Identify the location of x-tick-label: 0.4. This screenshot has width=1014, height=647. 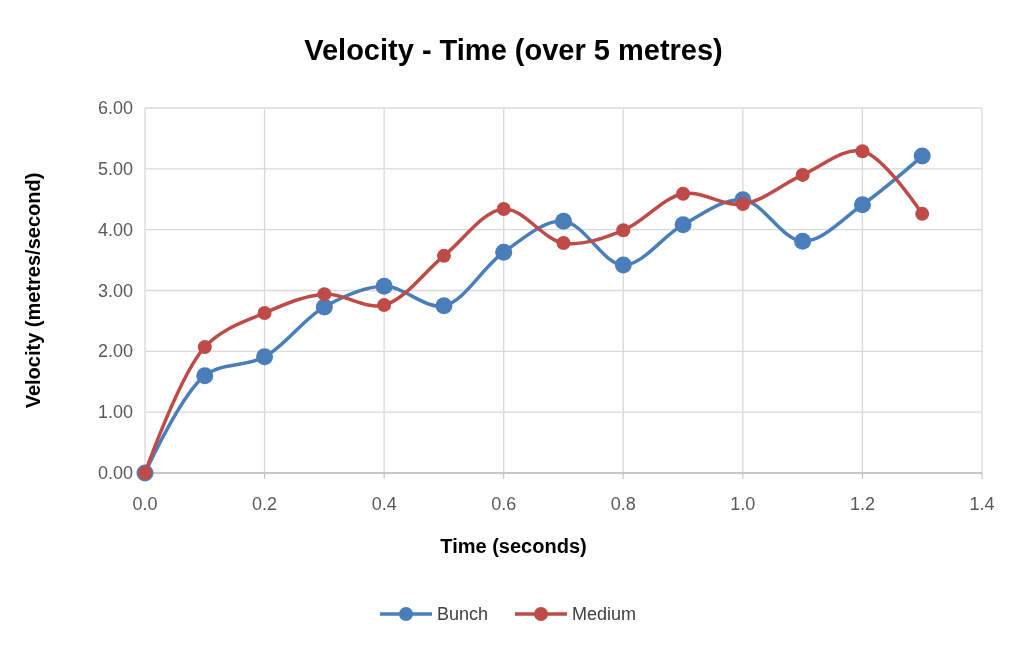
(384, 504).